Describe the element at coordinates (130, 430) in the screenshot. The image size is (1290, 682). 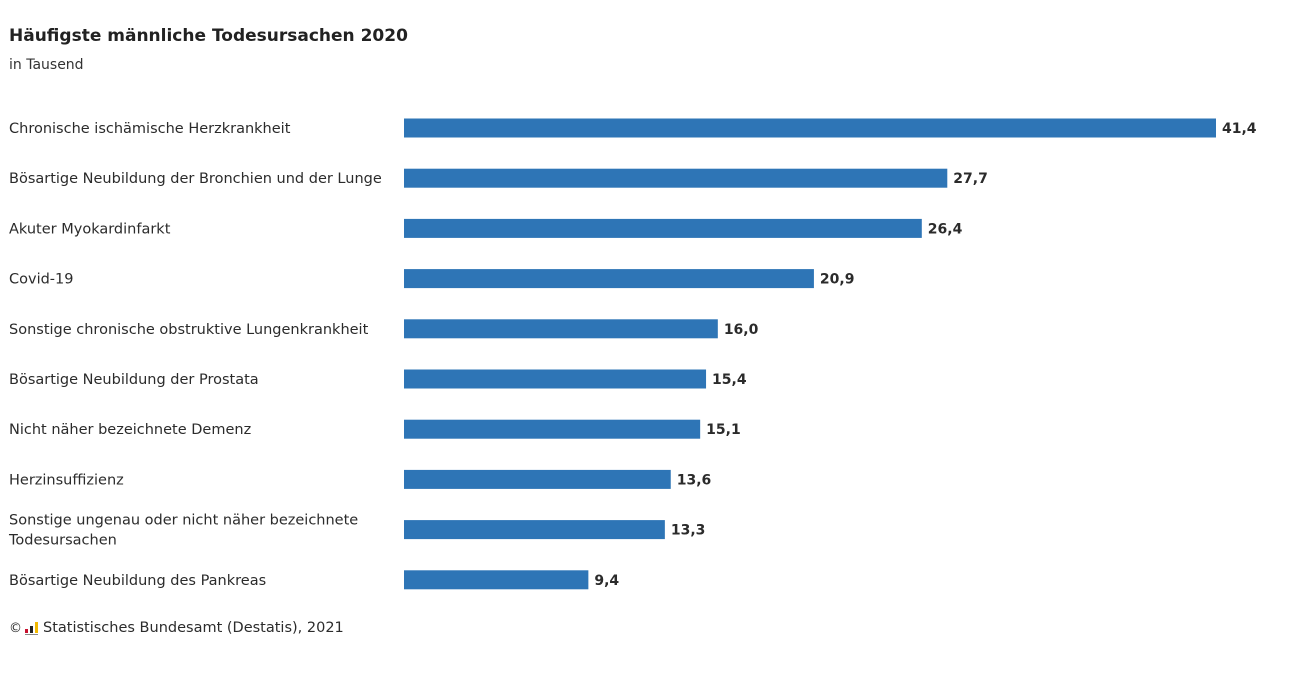
I see `category-label: Nicht näher bezeichnete Demenz` at that location.